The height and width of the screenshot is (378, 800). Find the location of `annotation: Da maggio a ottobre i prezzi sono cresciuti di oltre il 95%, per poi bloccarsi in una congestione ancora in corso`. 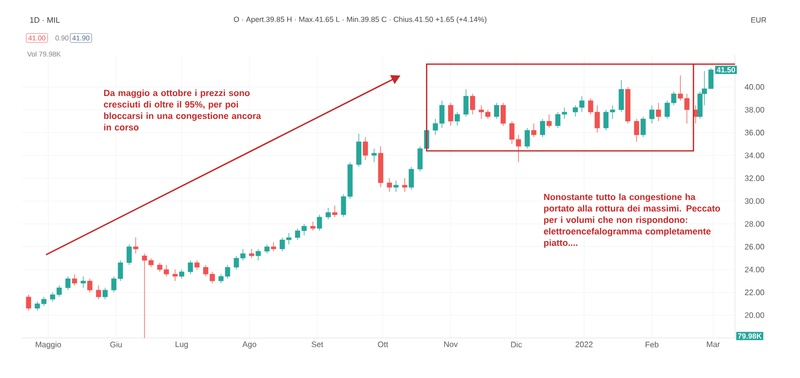

annotation: Da maggio a ottobre i prezzi sono cresciuti di oltre il 95%, per poi bloccarsi in una congestione ancora in corso is located at coordinates (183, 110).